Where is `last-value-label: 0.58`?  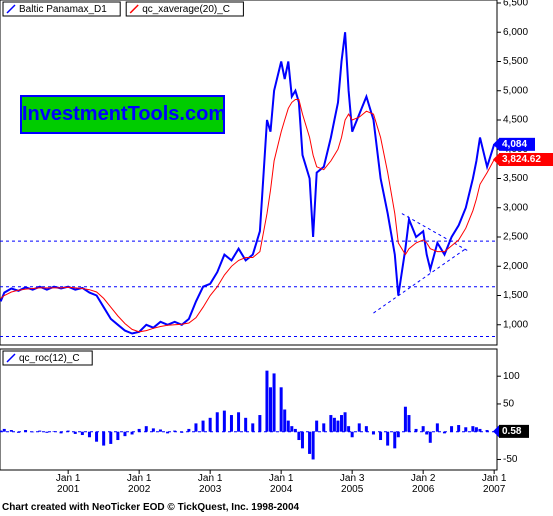
last-value-label: 0.58 is located at coordinates (512, 431).